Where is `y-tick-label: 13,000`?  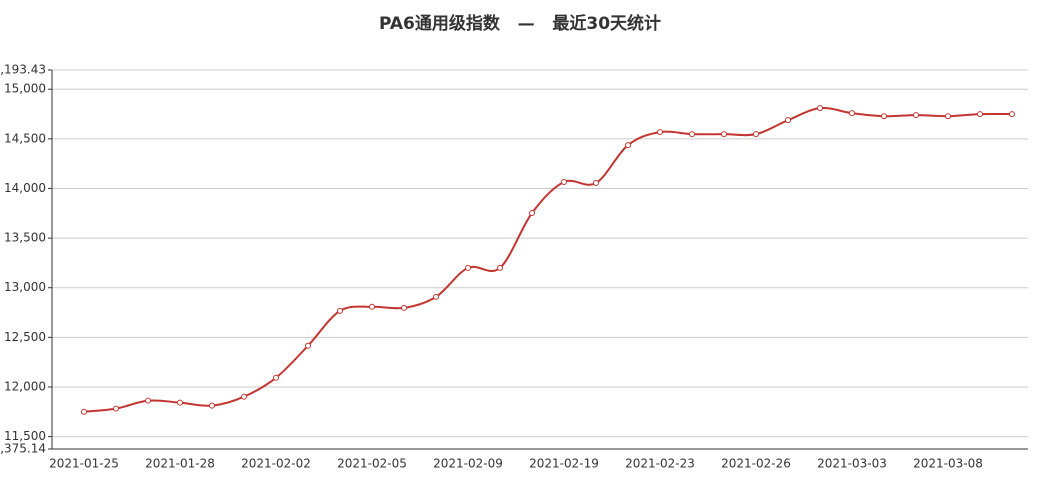 y-tick-label: 13,000 is located at coordinates (25, 287).